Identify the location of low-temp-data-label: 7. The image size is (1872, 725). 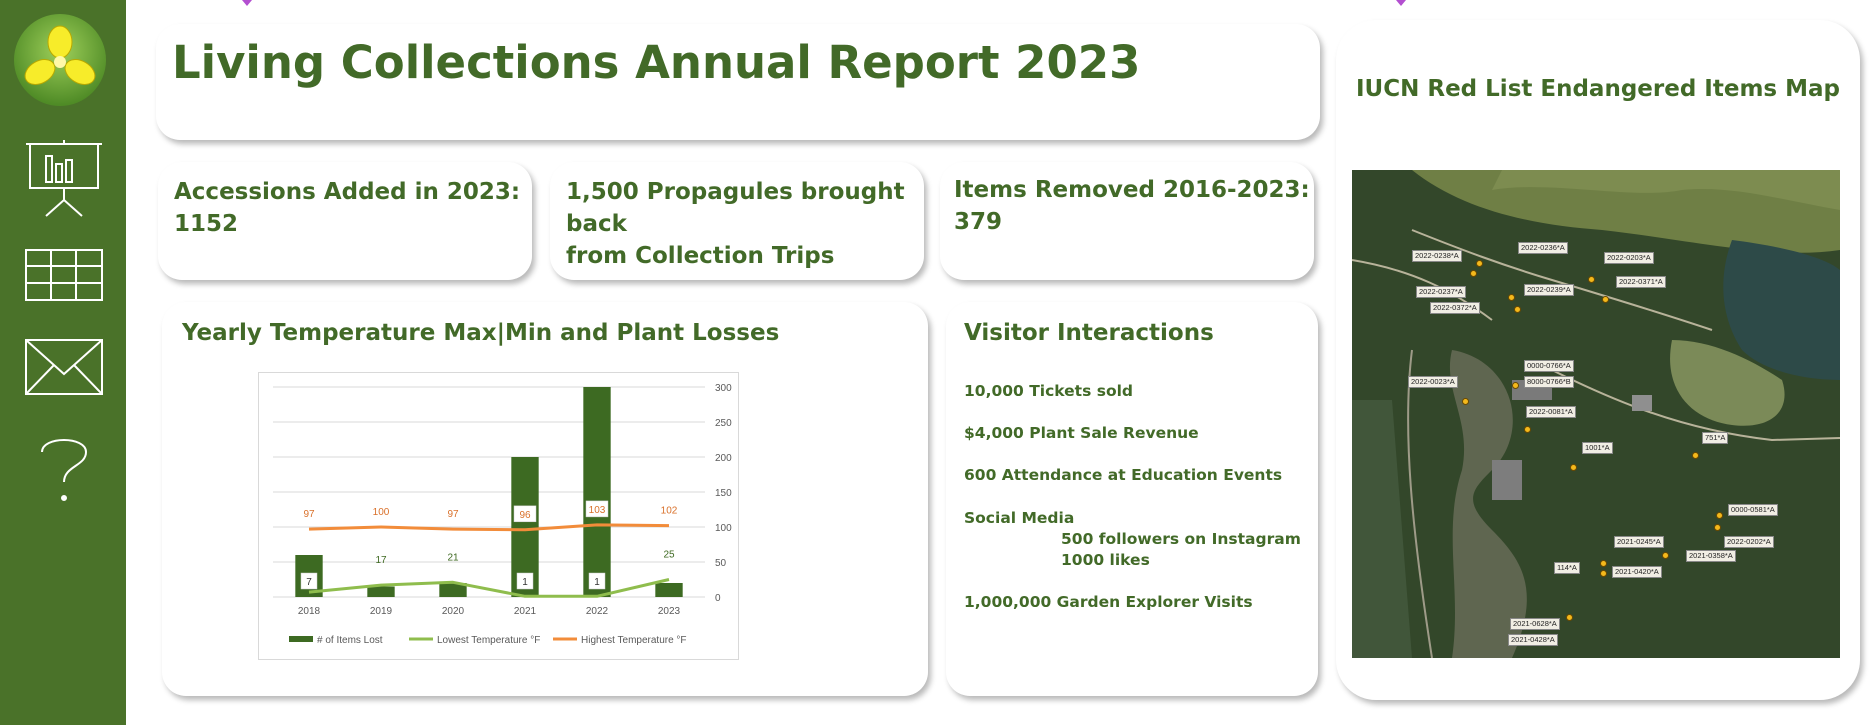
(309, 582).